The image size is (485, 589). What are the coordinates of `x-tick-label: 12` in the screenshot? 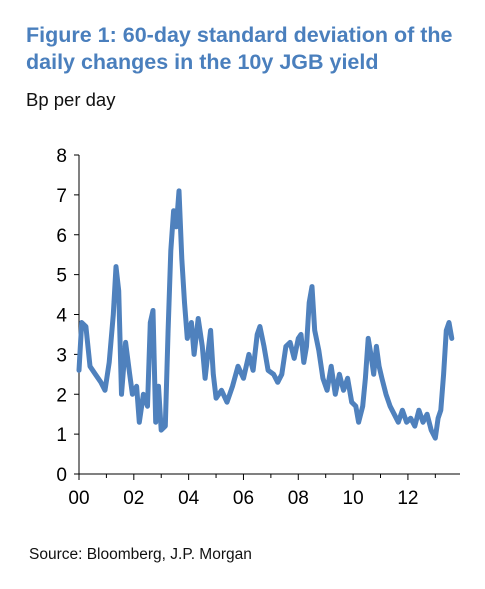 It's located at (407, 498).